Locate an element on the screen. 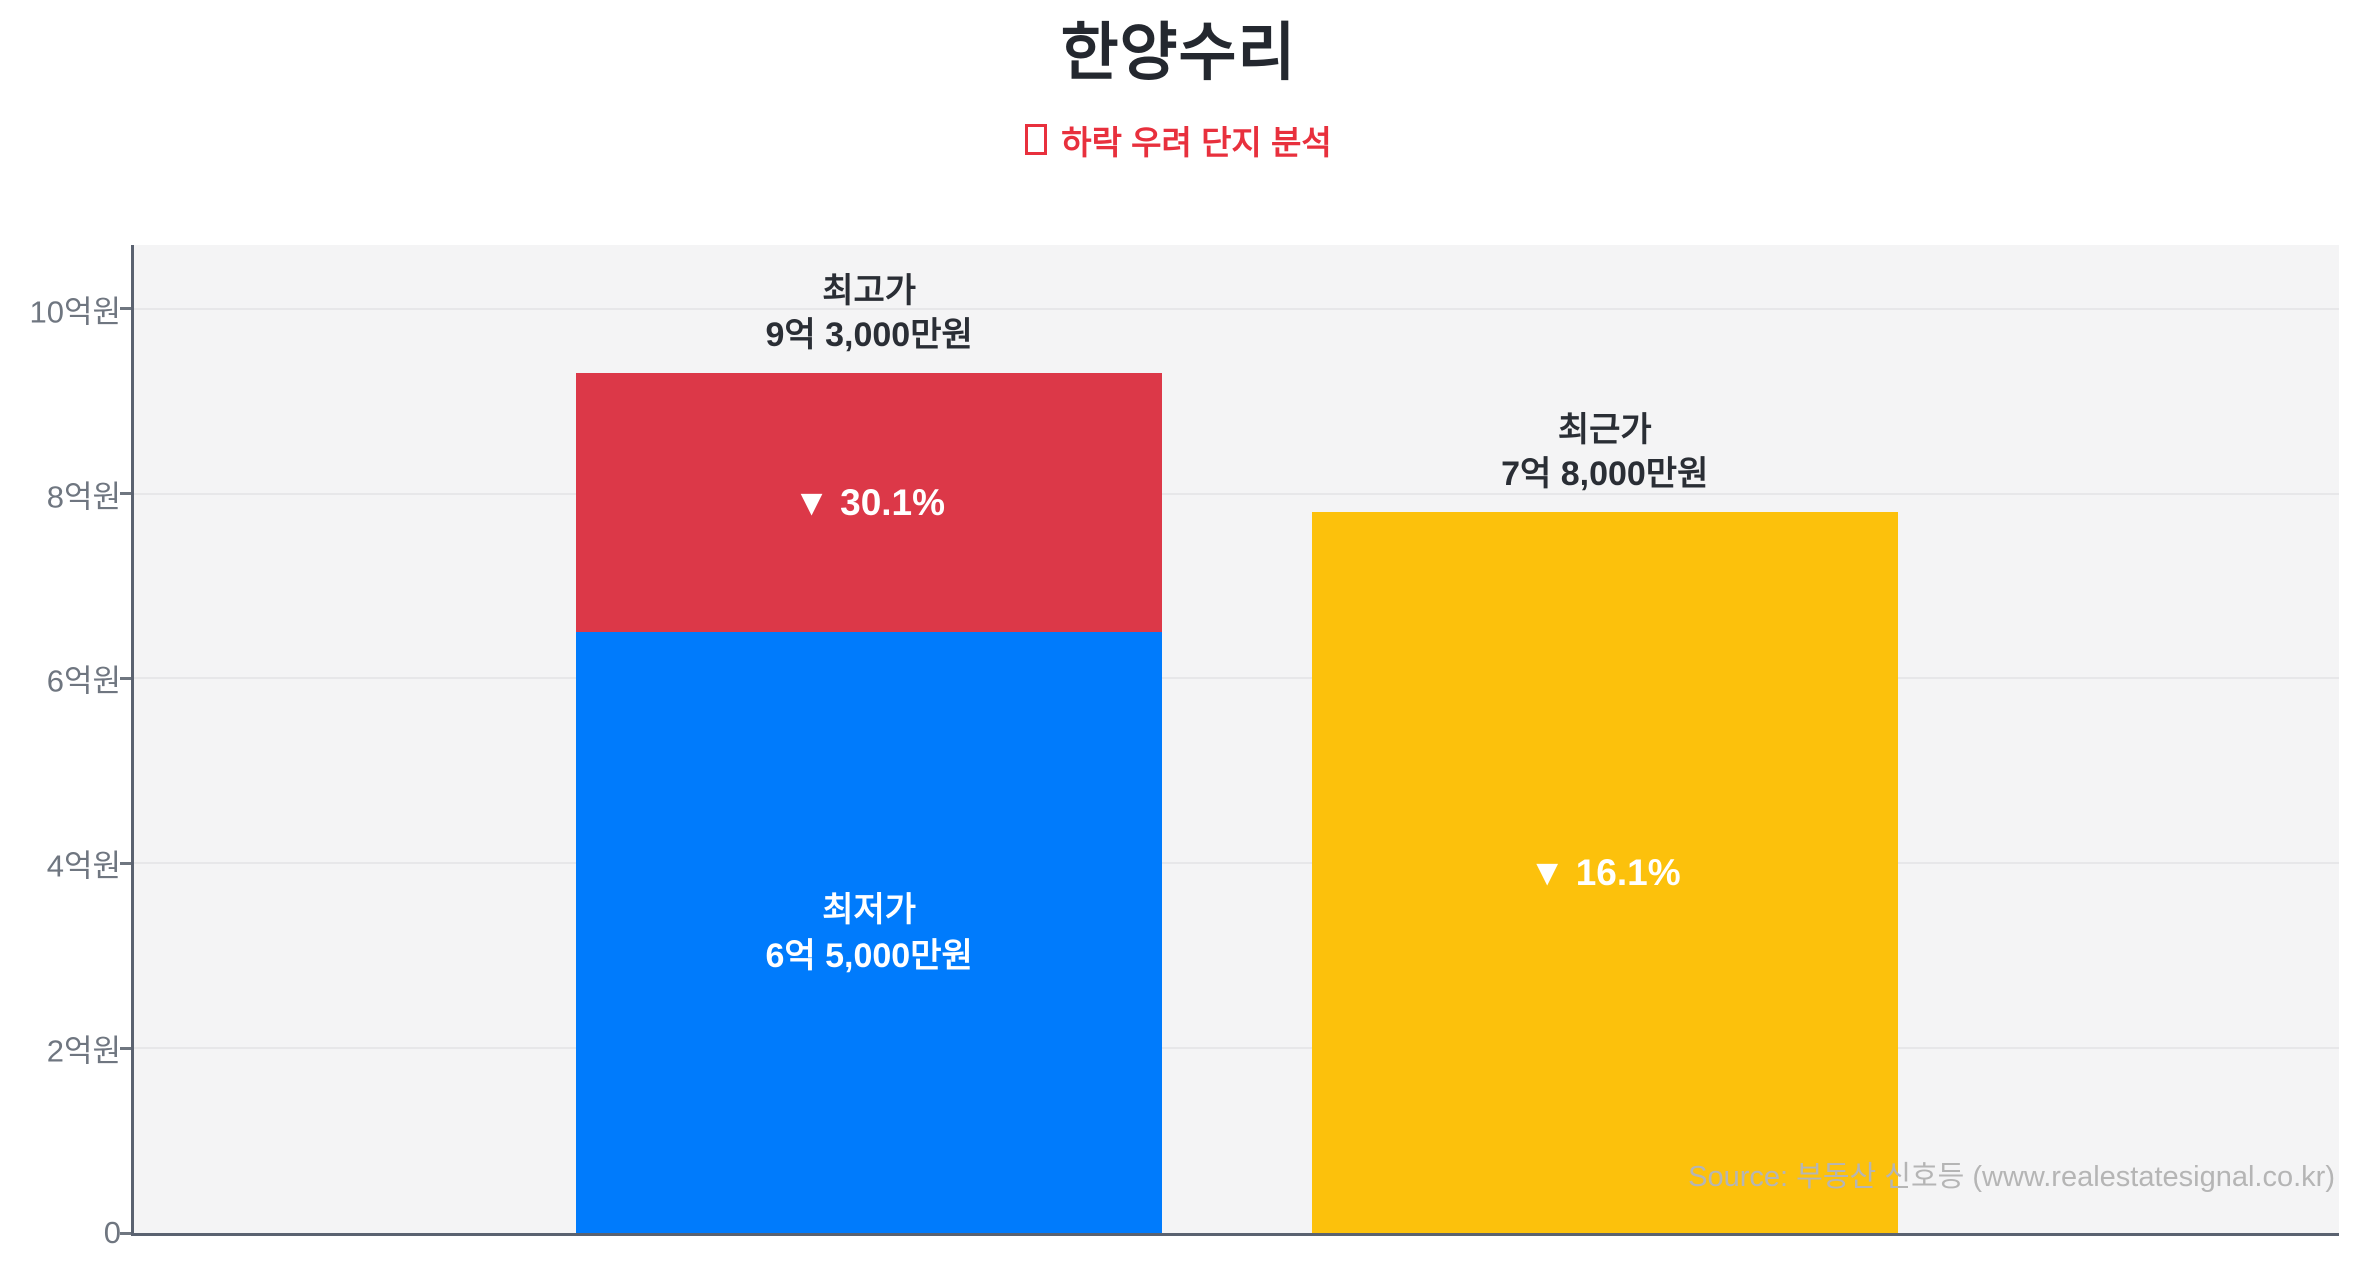 Image resolution: width=2357 pixels, height=1268 pixels. y-axis-label: 6억원 is located at coordinates (83, 681).